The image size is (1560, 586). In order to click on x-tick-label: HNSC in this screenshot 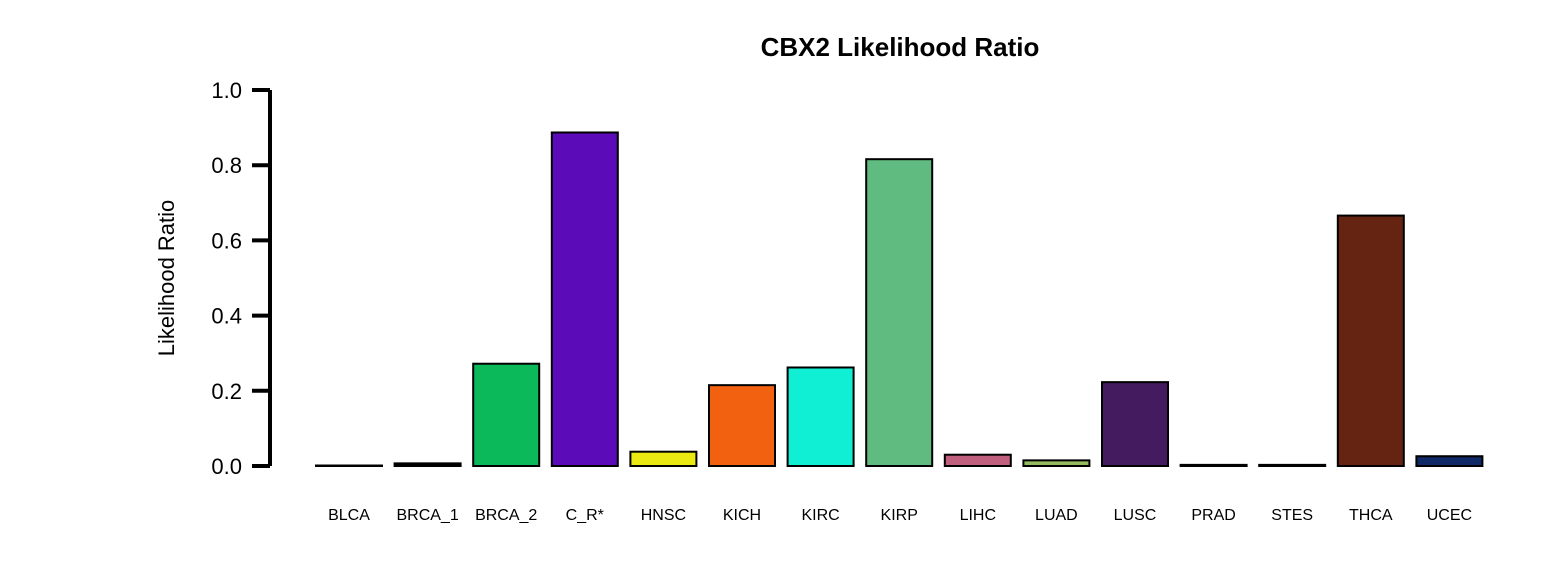, I will do `click(663, 515)`.